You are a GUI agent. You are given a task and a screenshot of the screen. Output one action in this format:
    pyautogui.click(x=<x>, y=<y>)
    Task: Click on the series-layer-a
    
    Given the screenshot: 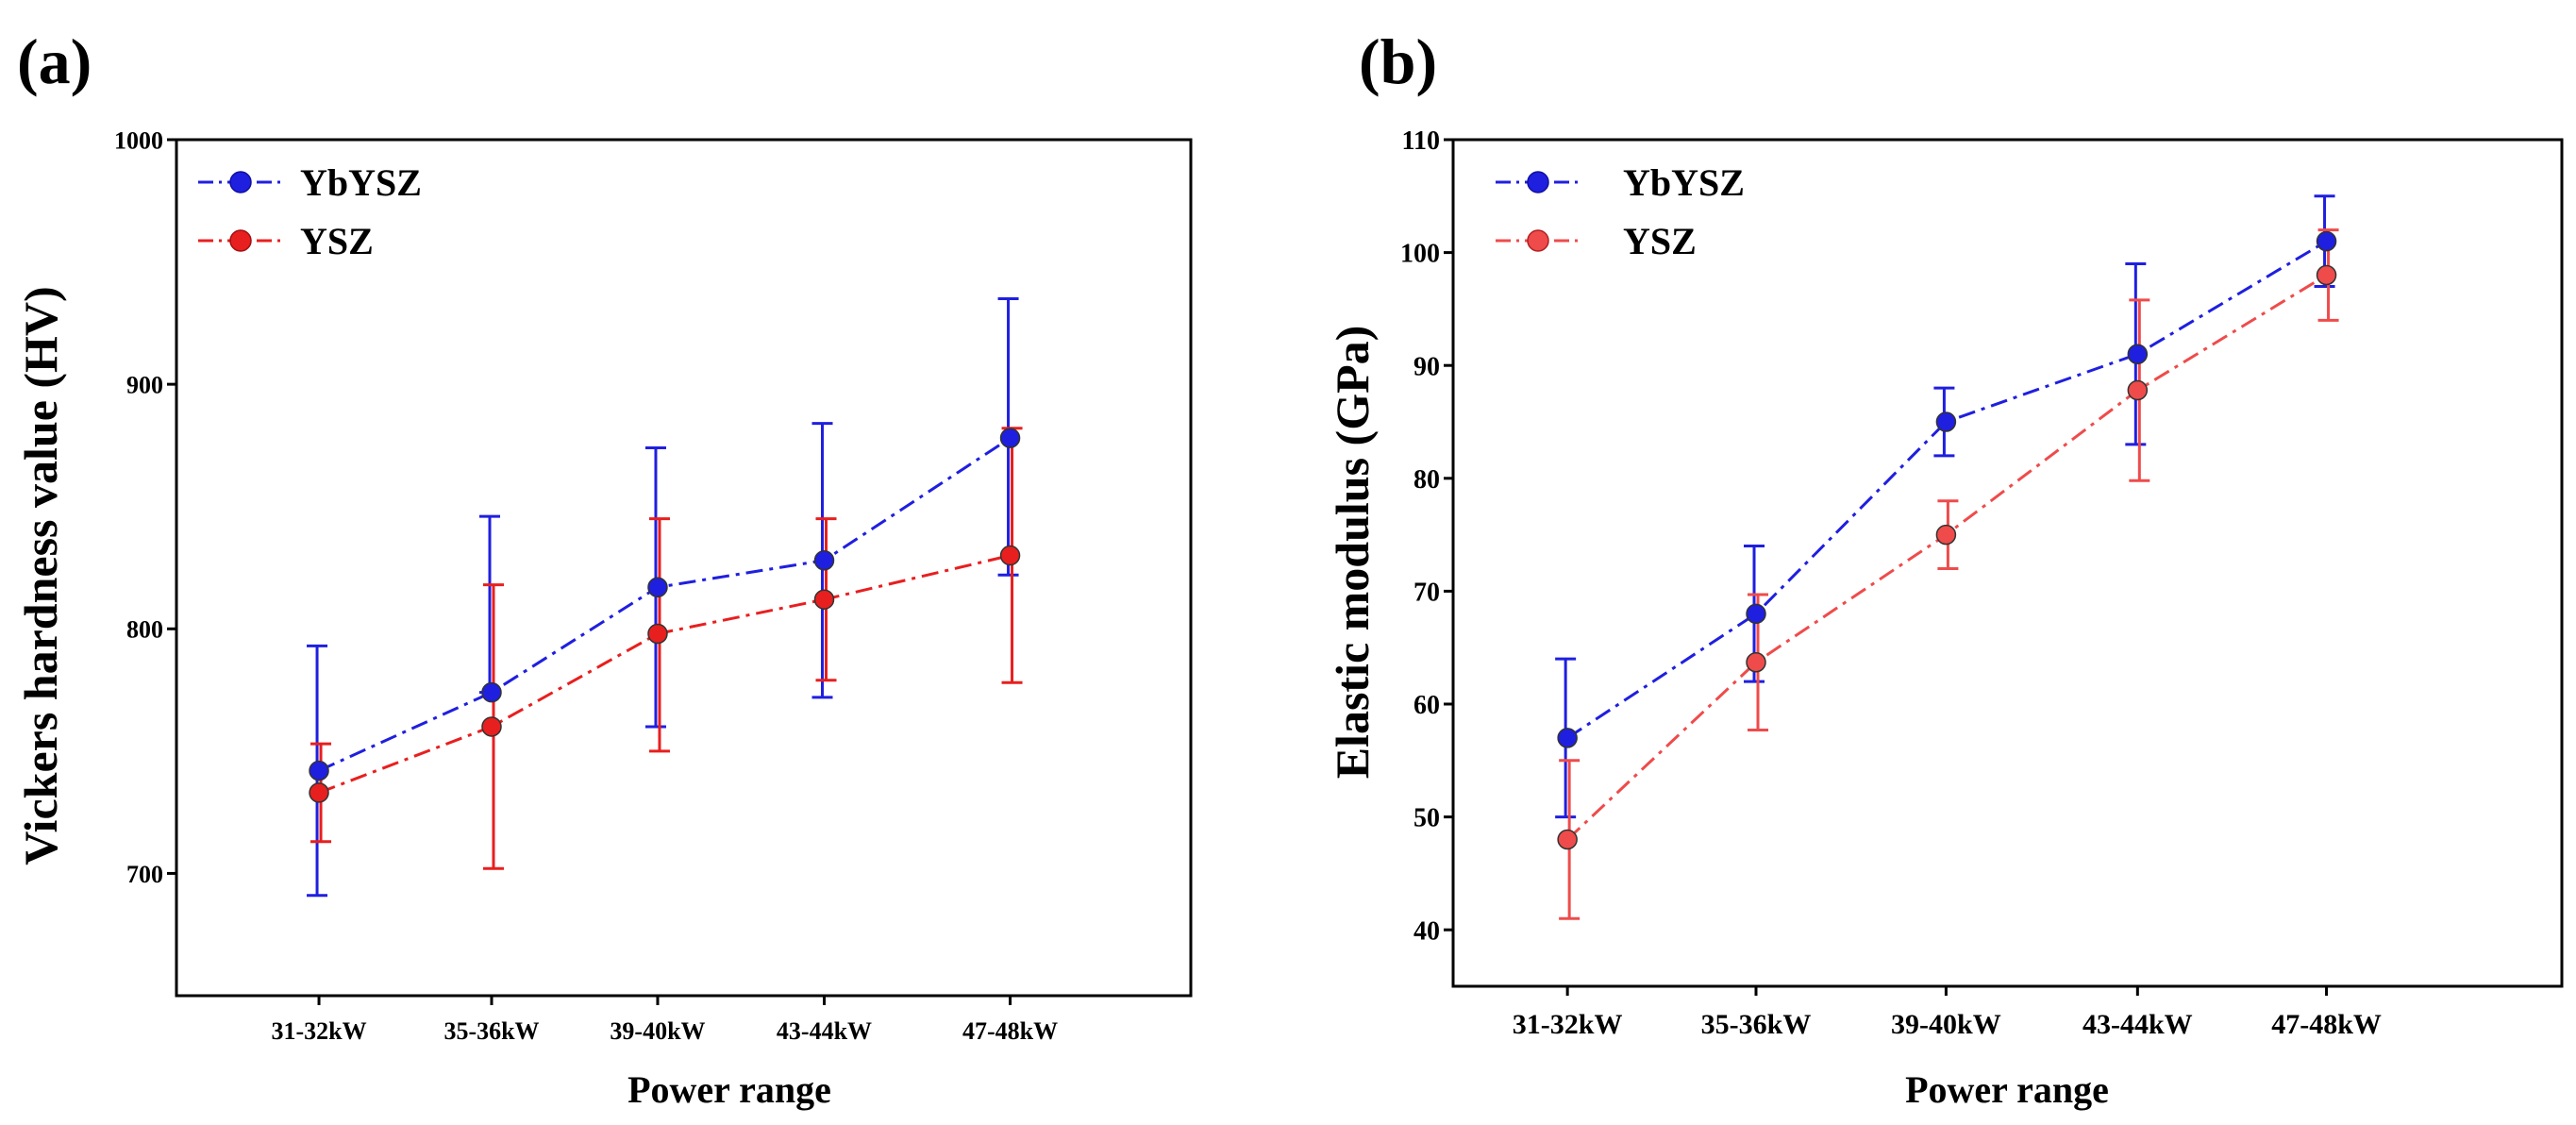 What is the action you would take?
    pyautogui.click(x=665, y=597)
    